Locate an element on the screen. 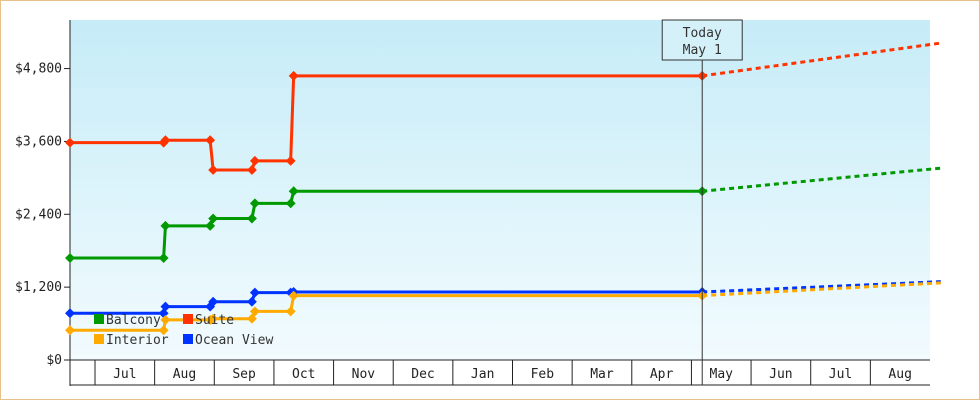 This screenshot has width=980, height=400. legend-swatch-interior is located at coordinates (99, 339).